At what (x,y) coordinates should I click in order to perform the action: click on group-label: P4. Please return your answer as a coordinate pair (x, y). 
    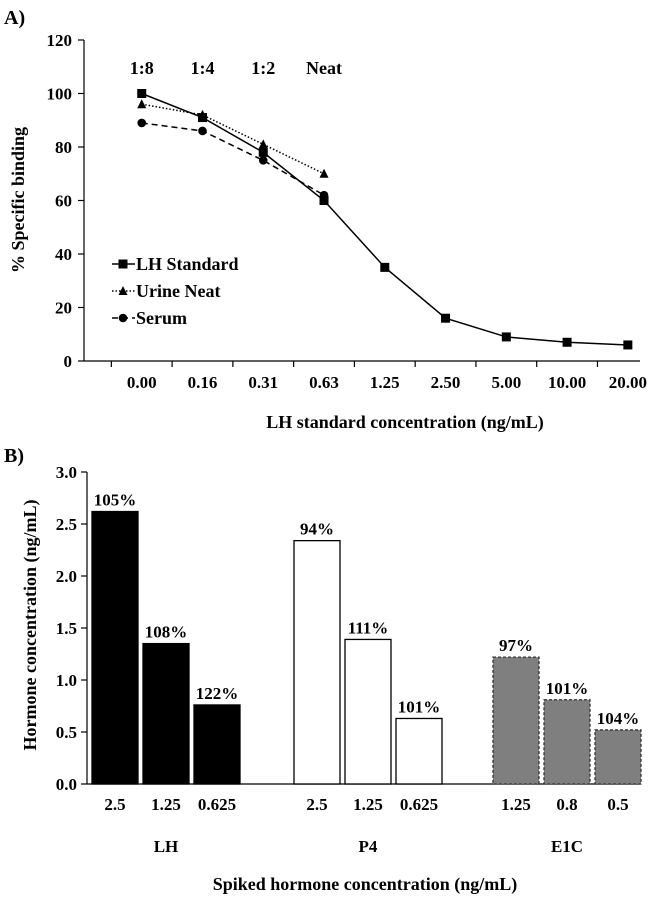
    Looking at the image, I should click on (368, 846).